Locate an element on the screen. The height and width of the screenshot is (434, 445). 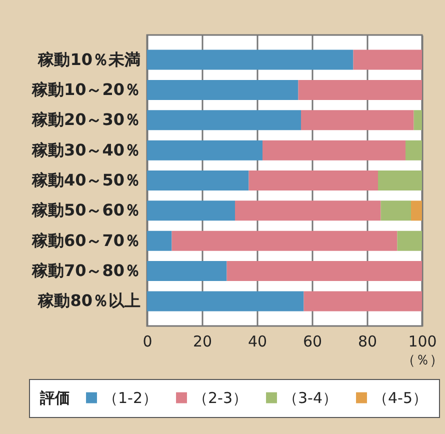
legend-title: 評価 is located at coordinates (54, 398).